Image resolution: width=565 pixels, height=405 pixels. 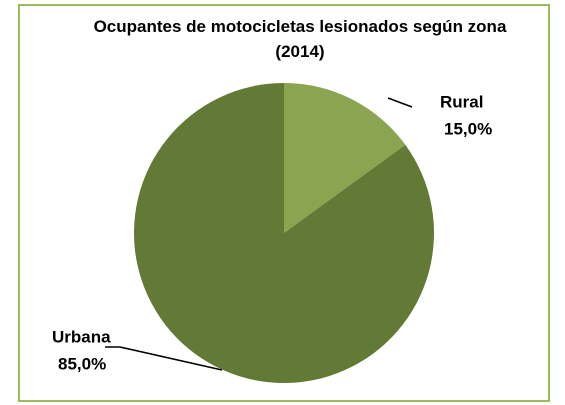 What do you see at coordinates (468, 128) in the screenshot?
I see `slice-value-label: 15,0%` at bounding box center [468, 128].